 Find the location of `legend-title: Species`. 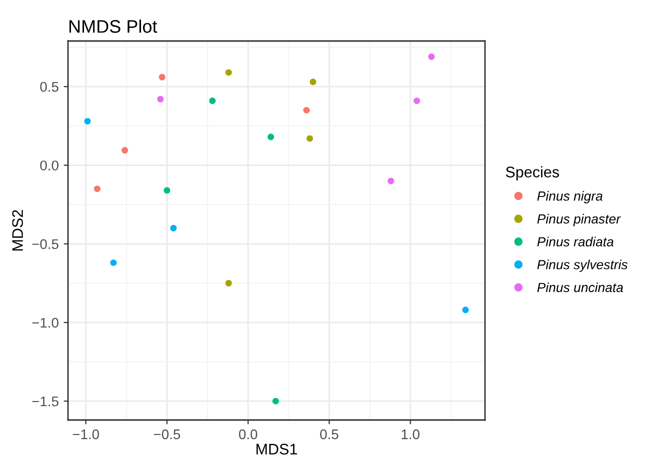

legend-title: Species is located at coordinates (533, 173).